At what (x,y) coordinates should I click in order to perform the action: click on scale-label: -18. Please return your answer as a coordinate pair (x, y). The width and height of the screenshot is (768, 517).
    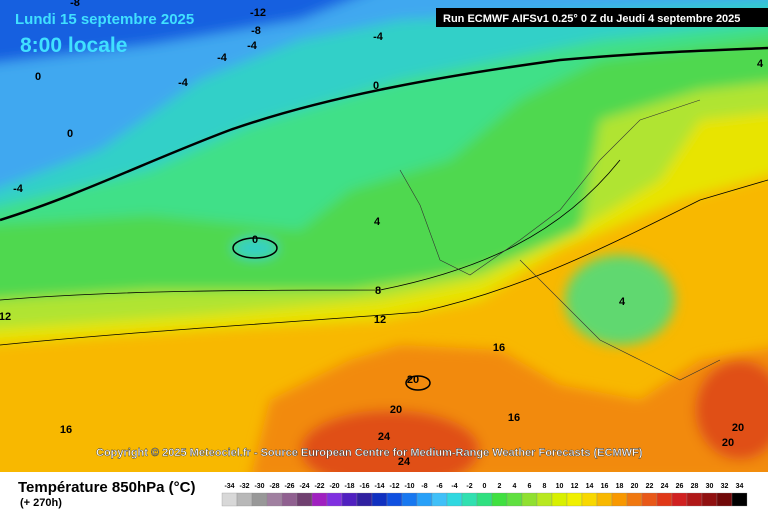
    Looking at the image, I should click on (349, 486).